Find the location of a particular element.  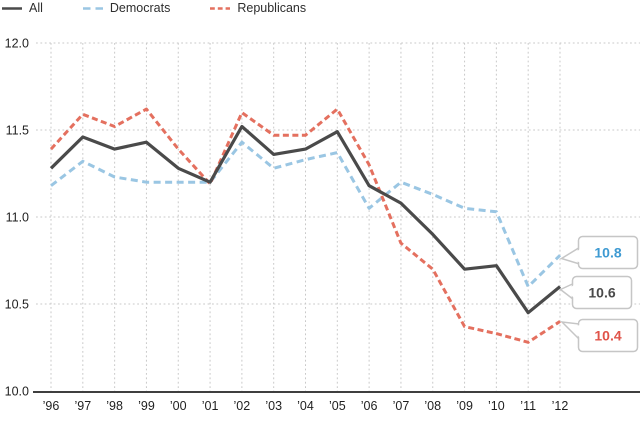

x-tick-label: ’06 is located at coordinates (369, 406).